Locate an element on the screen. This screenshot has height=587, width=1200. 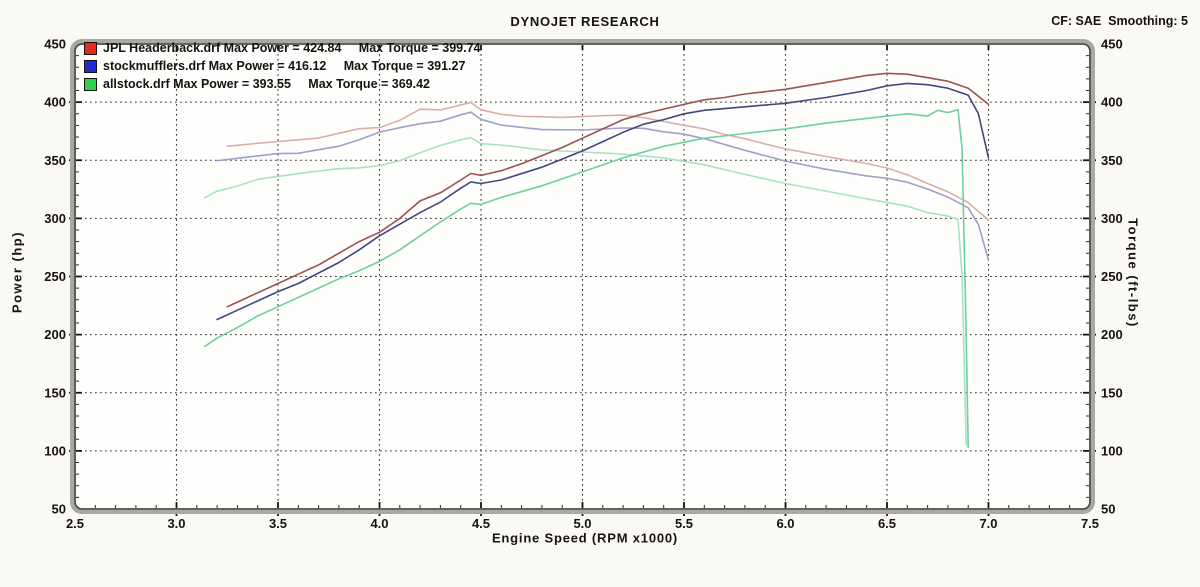
svg-text: 5.0 is located at coordinates (582, 523).